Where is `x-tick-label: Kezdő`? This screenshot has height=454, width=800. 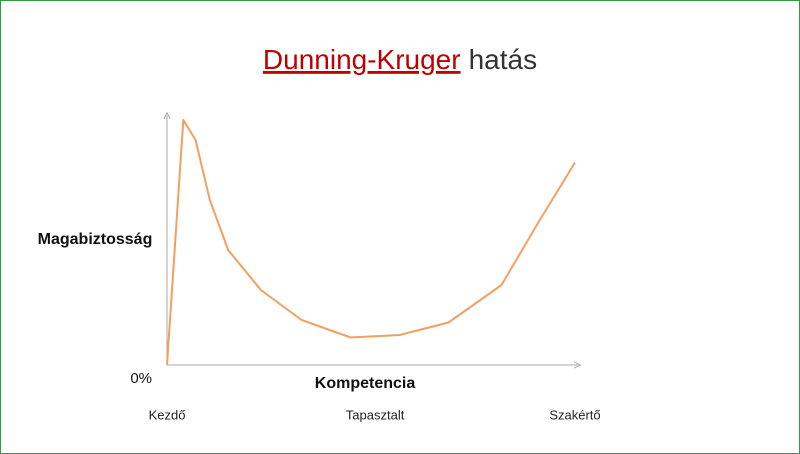
x-tick-label: Kezdő is located at coordinates (167, 414).